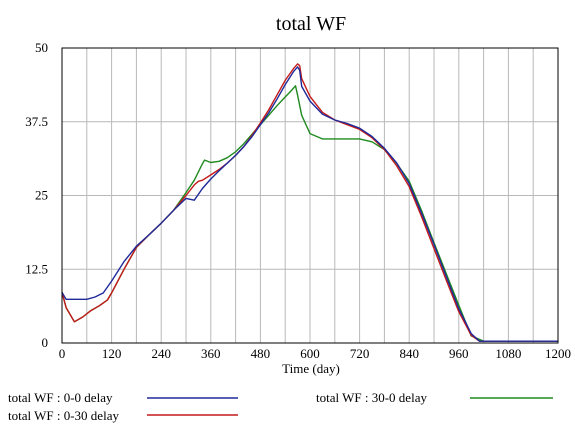 The width and height of the screenshot is (575, 436). What do you see at coordinates (311, 24) in the screenshot?
I see `chart-title: total WF` at bounding box center [311, 24].